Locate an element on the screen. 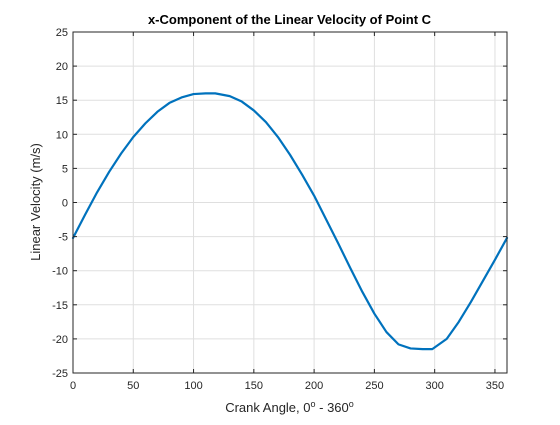  y-tick-label: 15 is located at coordinates (62, 101).